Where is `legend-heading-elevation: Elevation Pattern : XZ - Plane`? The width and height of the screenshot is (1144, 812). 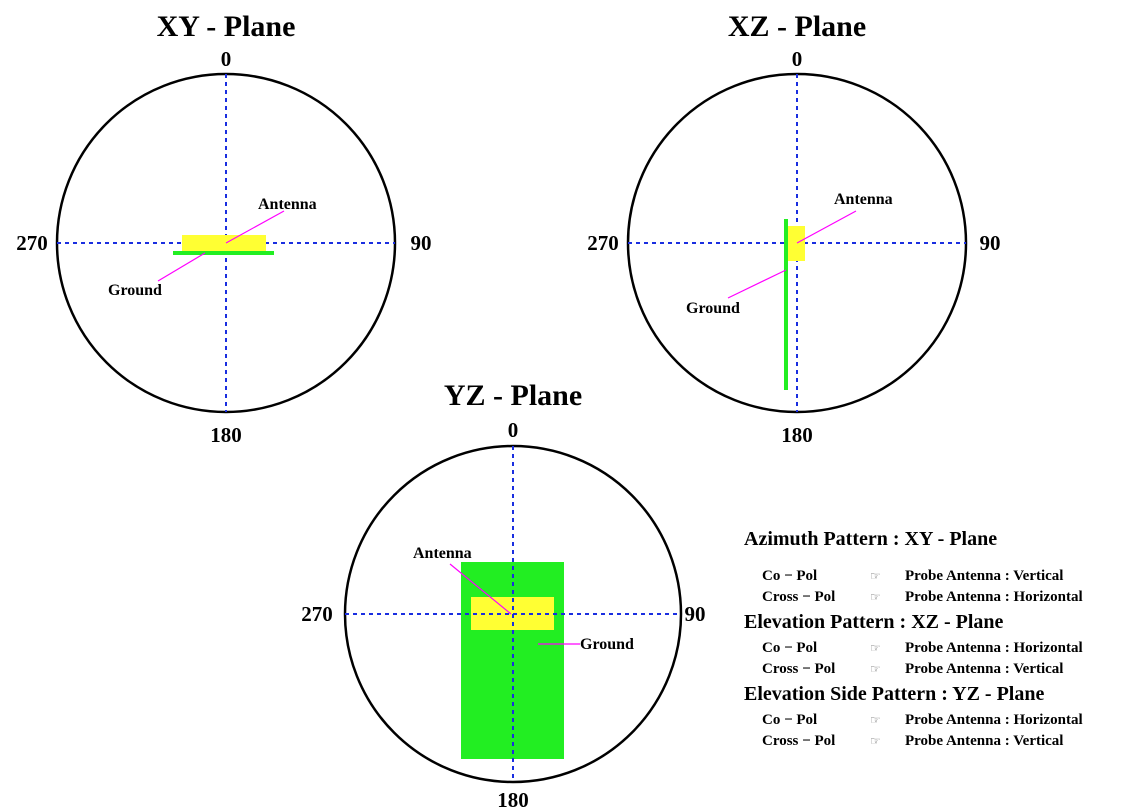 legend-heading-elevation: Elevation Pattern : XZ - Plane is located at coordinates (874, 622).